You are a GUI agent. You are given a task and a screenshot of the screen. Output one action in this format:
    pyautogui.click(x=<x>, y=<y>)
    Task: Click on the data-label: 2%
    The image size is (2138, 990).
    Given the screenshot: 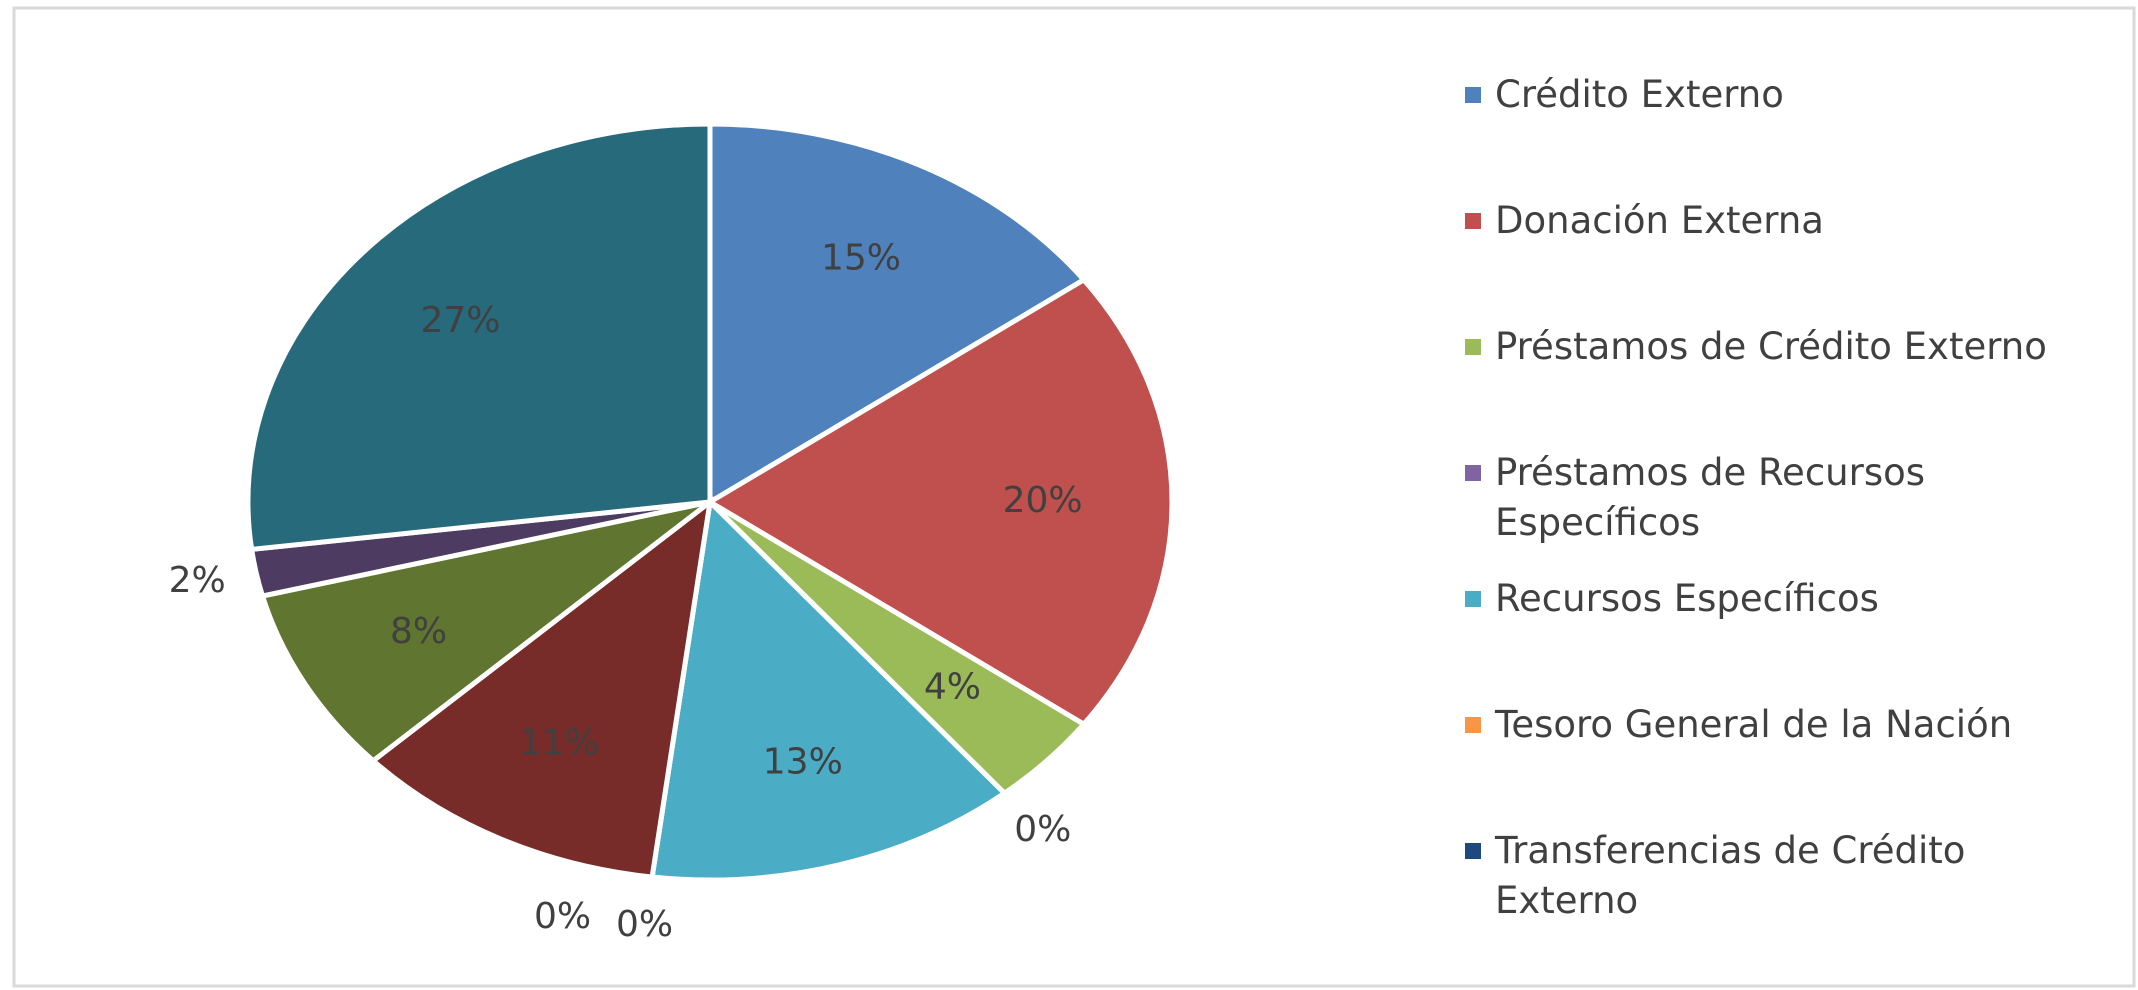 What is the action you would take?
    pyautogui.click(x=197, y=580)
    